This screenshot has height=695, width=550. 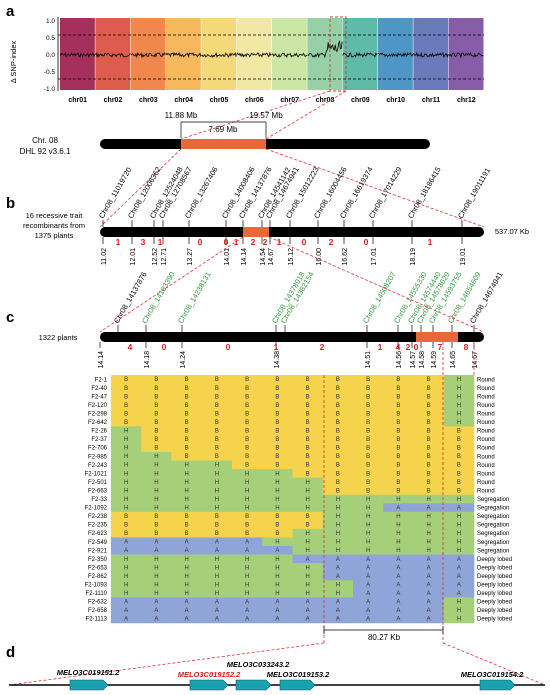 I want to click on gene-label-019151: MELO3C019151.2, so click(x=88, y=672).